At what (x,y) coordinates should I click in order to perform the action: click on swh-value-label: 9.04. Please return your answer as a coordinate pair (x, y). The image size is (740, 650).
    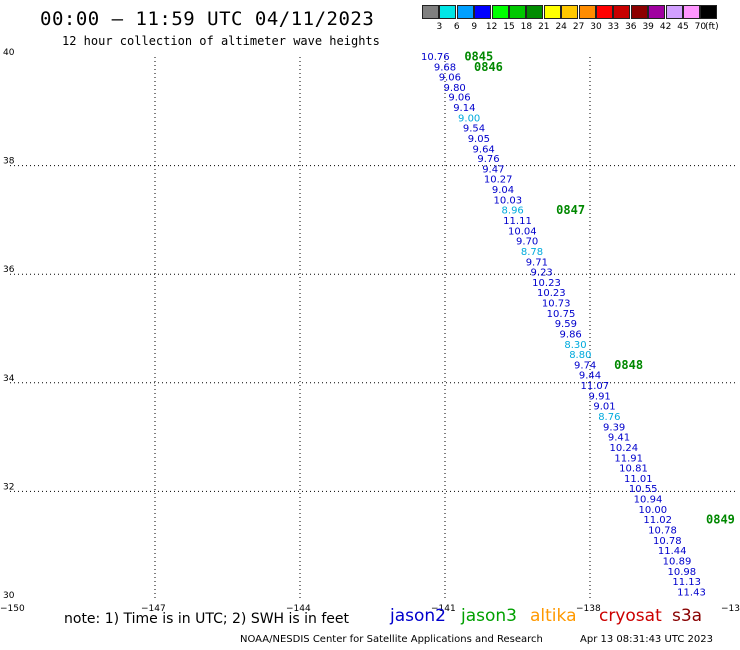
    Looking at the image, I should click on (503, 190).